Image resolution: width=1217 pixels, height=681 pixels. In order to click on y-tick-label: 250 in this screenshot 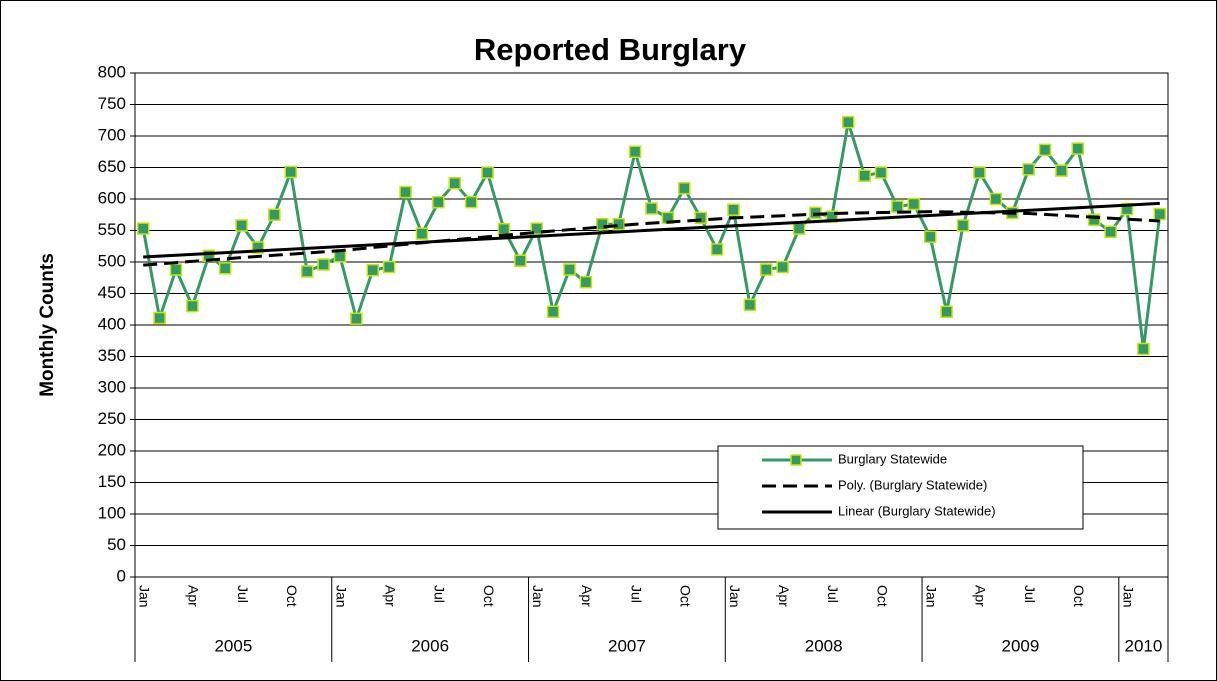, I will do `click(112, 418)`.